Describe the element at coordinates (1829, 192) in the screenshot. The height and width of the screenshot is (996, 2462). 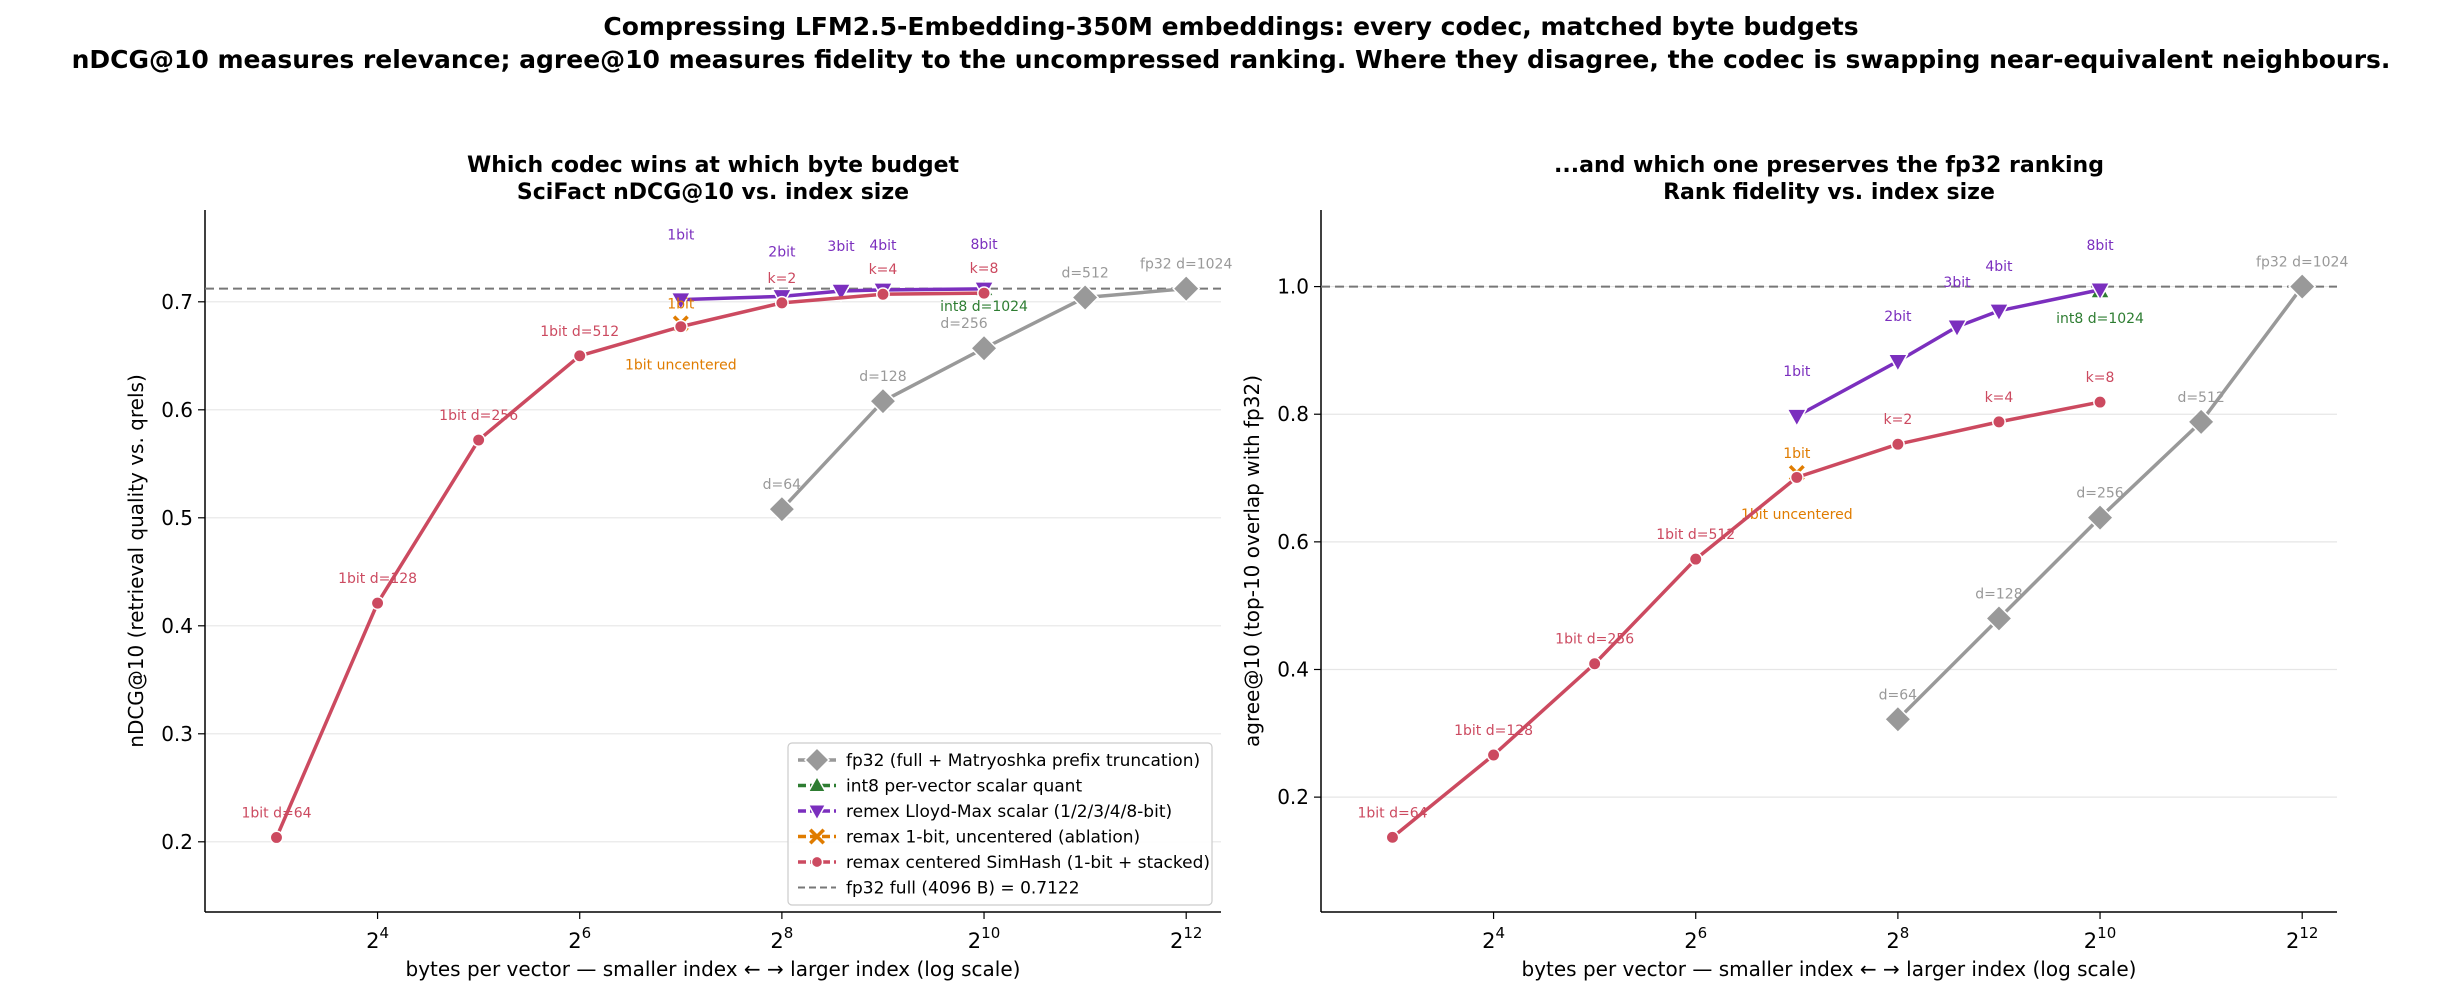
I see `panel-subtitle: Rank fidelity vs. index size` at that location.